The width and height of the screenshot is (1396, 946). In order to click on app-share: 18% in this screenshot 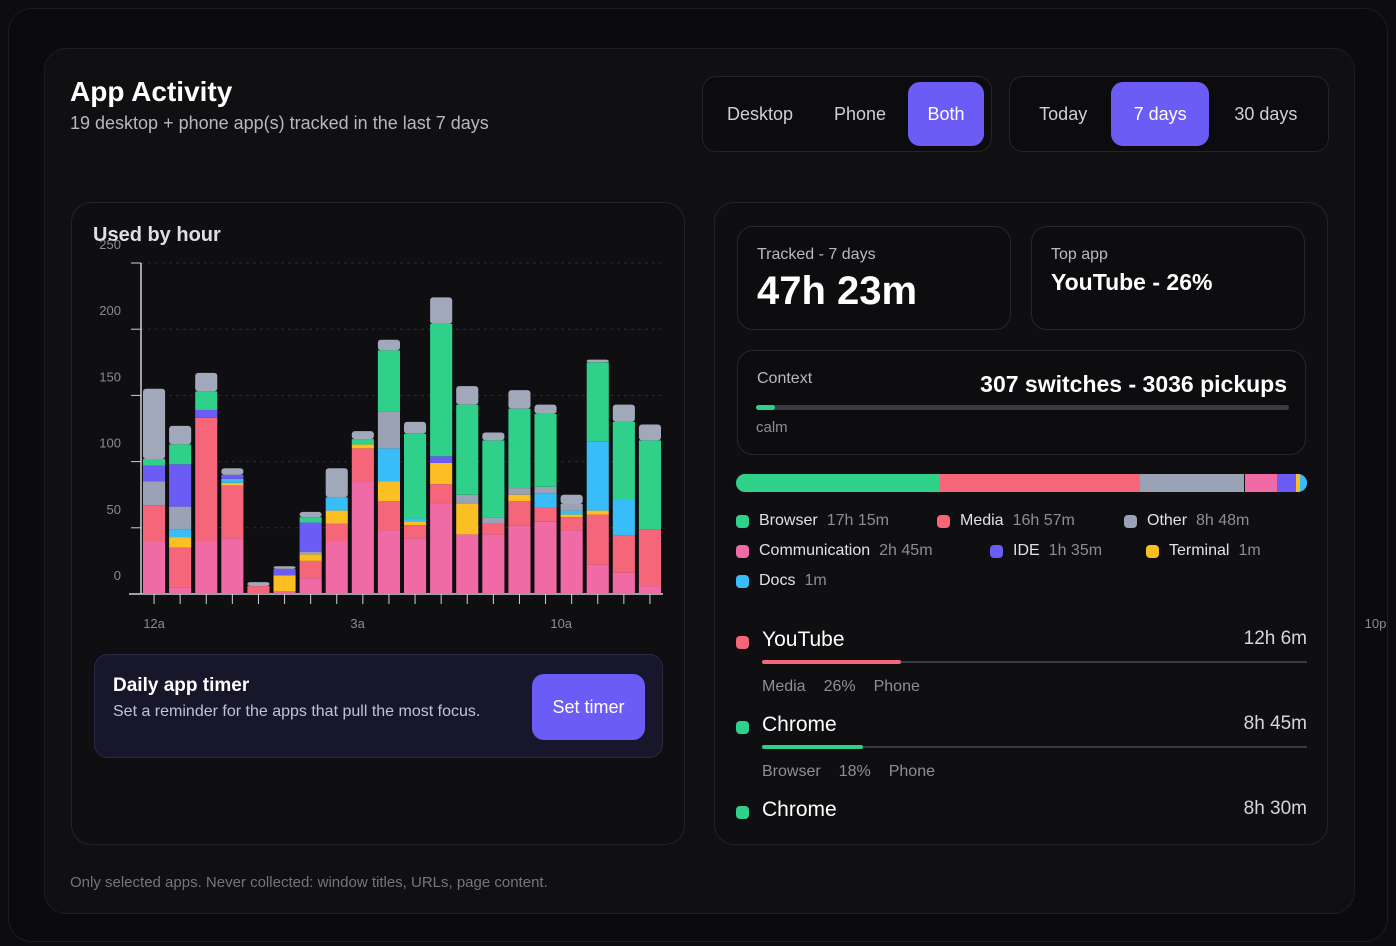, I will do `click(854, 771)`.